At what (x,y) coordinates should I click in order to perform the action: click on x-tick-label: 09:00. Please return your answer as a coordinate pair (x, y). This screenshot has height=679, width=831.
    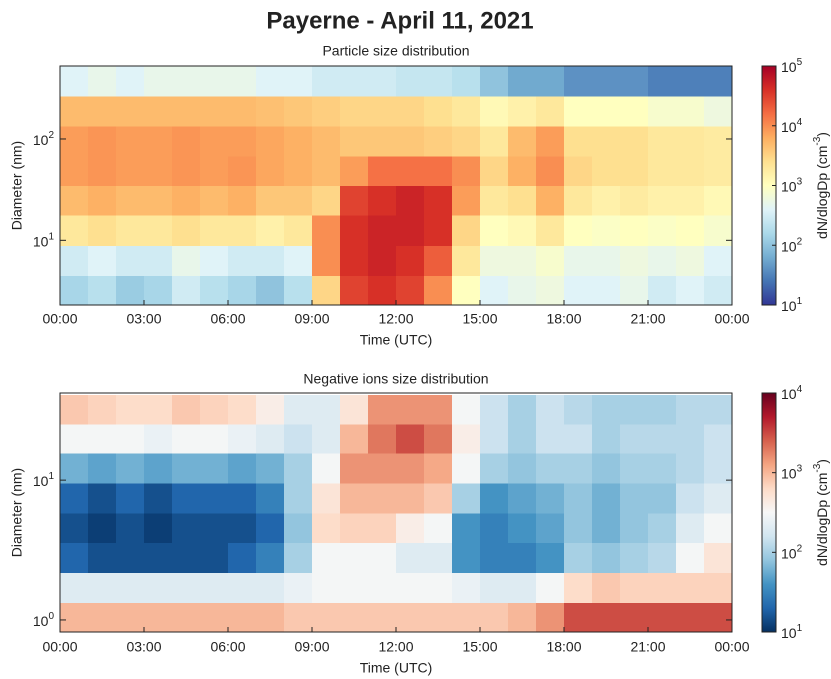
    Looking at the image, I should click on (311, 319).